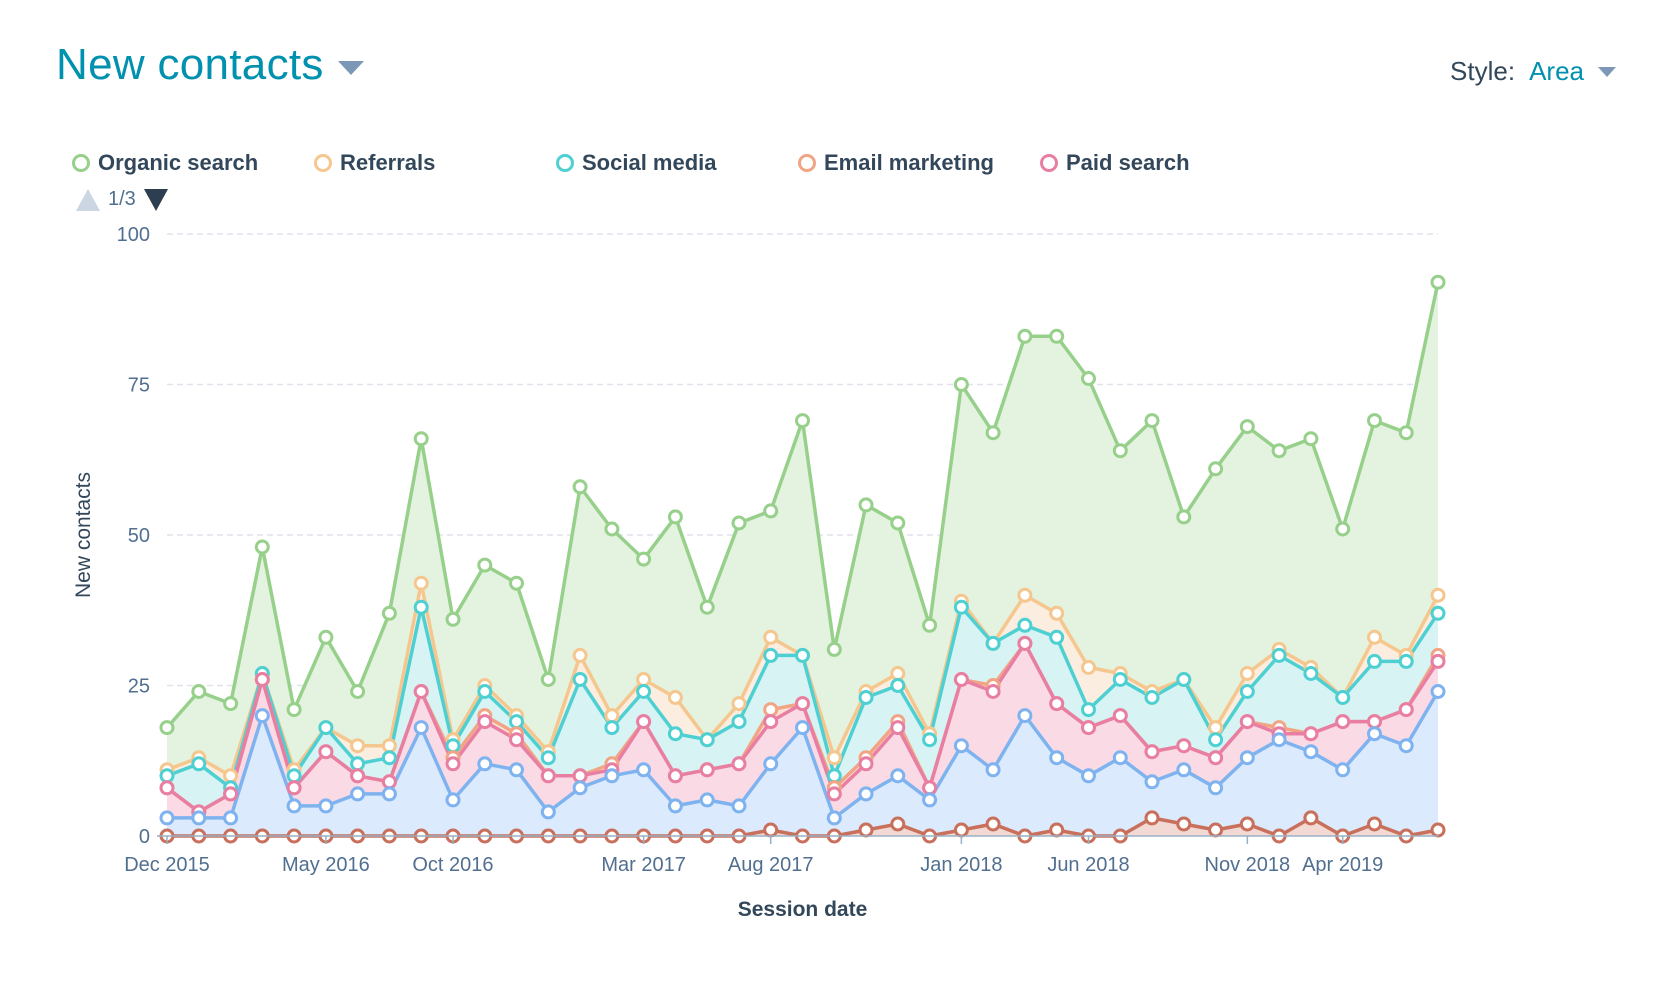 This screenshot has width=1674, height=988. I want to click on style-selector: Style: Area, so click(1533, 71).